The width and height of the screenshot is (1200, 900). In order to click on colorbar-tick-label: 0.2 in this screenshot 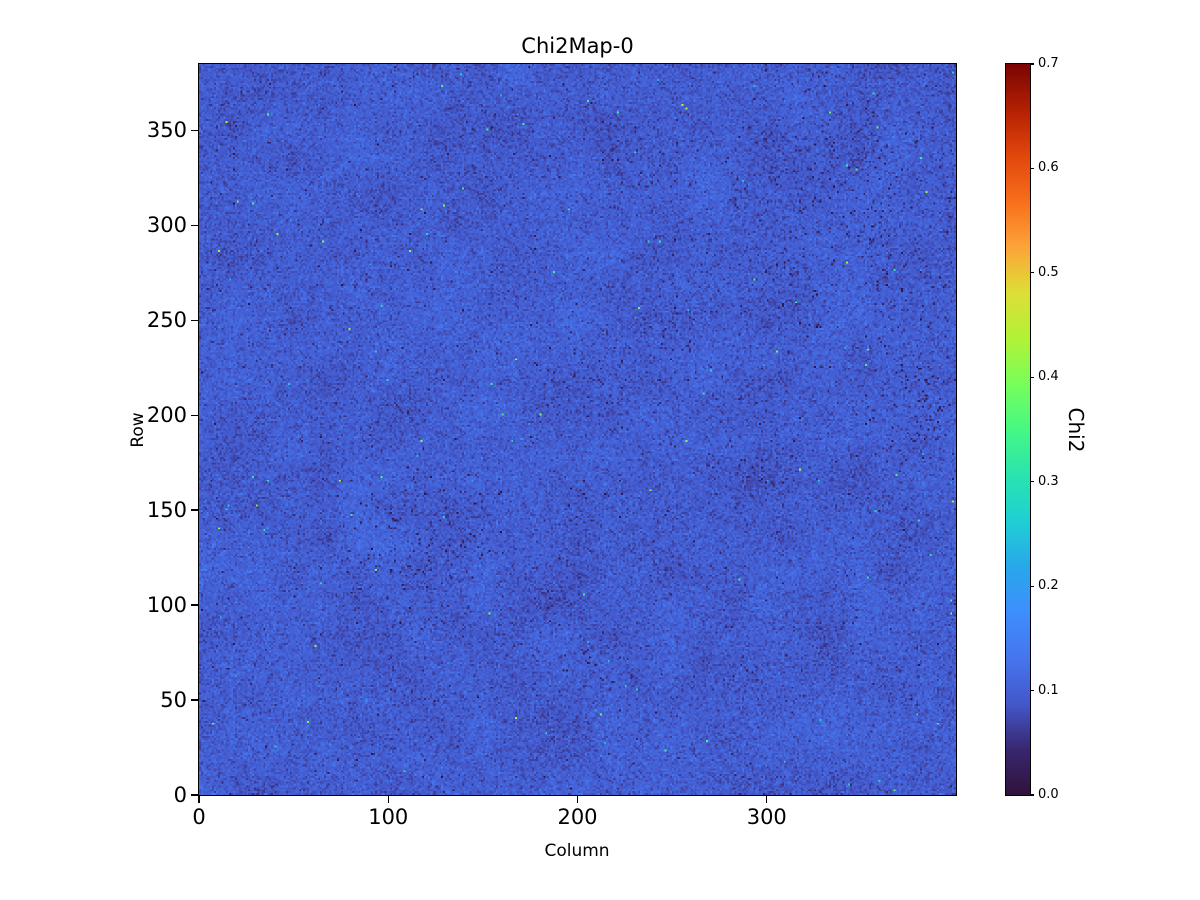, I will do `click(1048, 586)`.